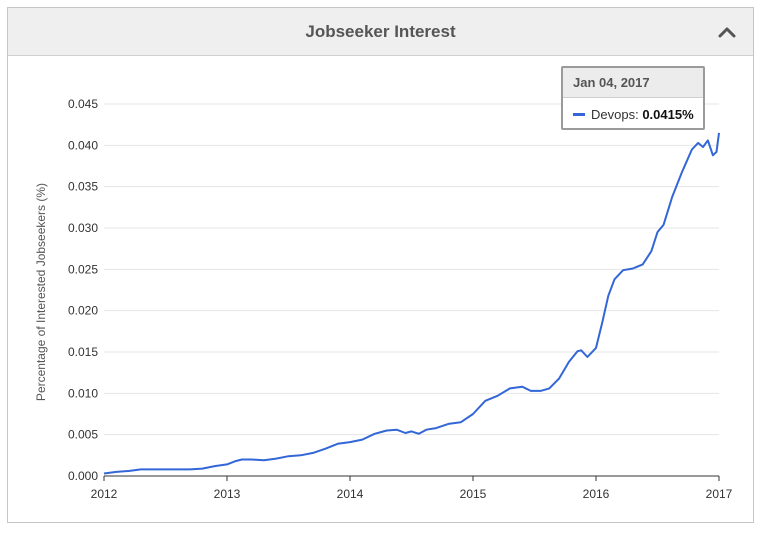 The image size is (763, 541). I want to click on y-tick-label: 0.035, so click(83, 187).